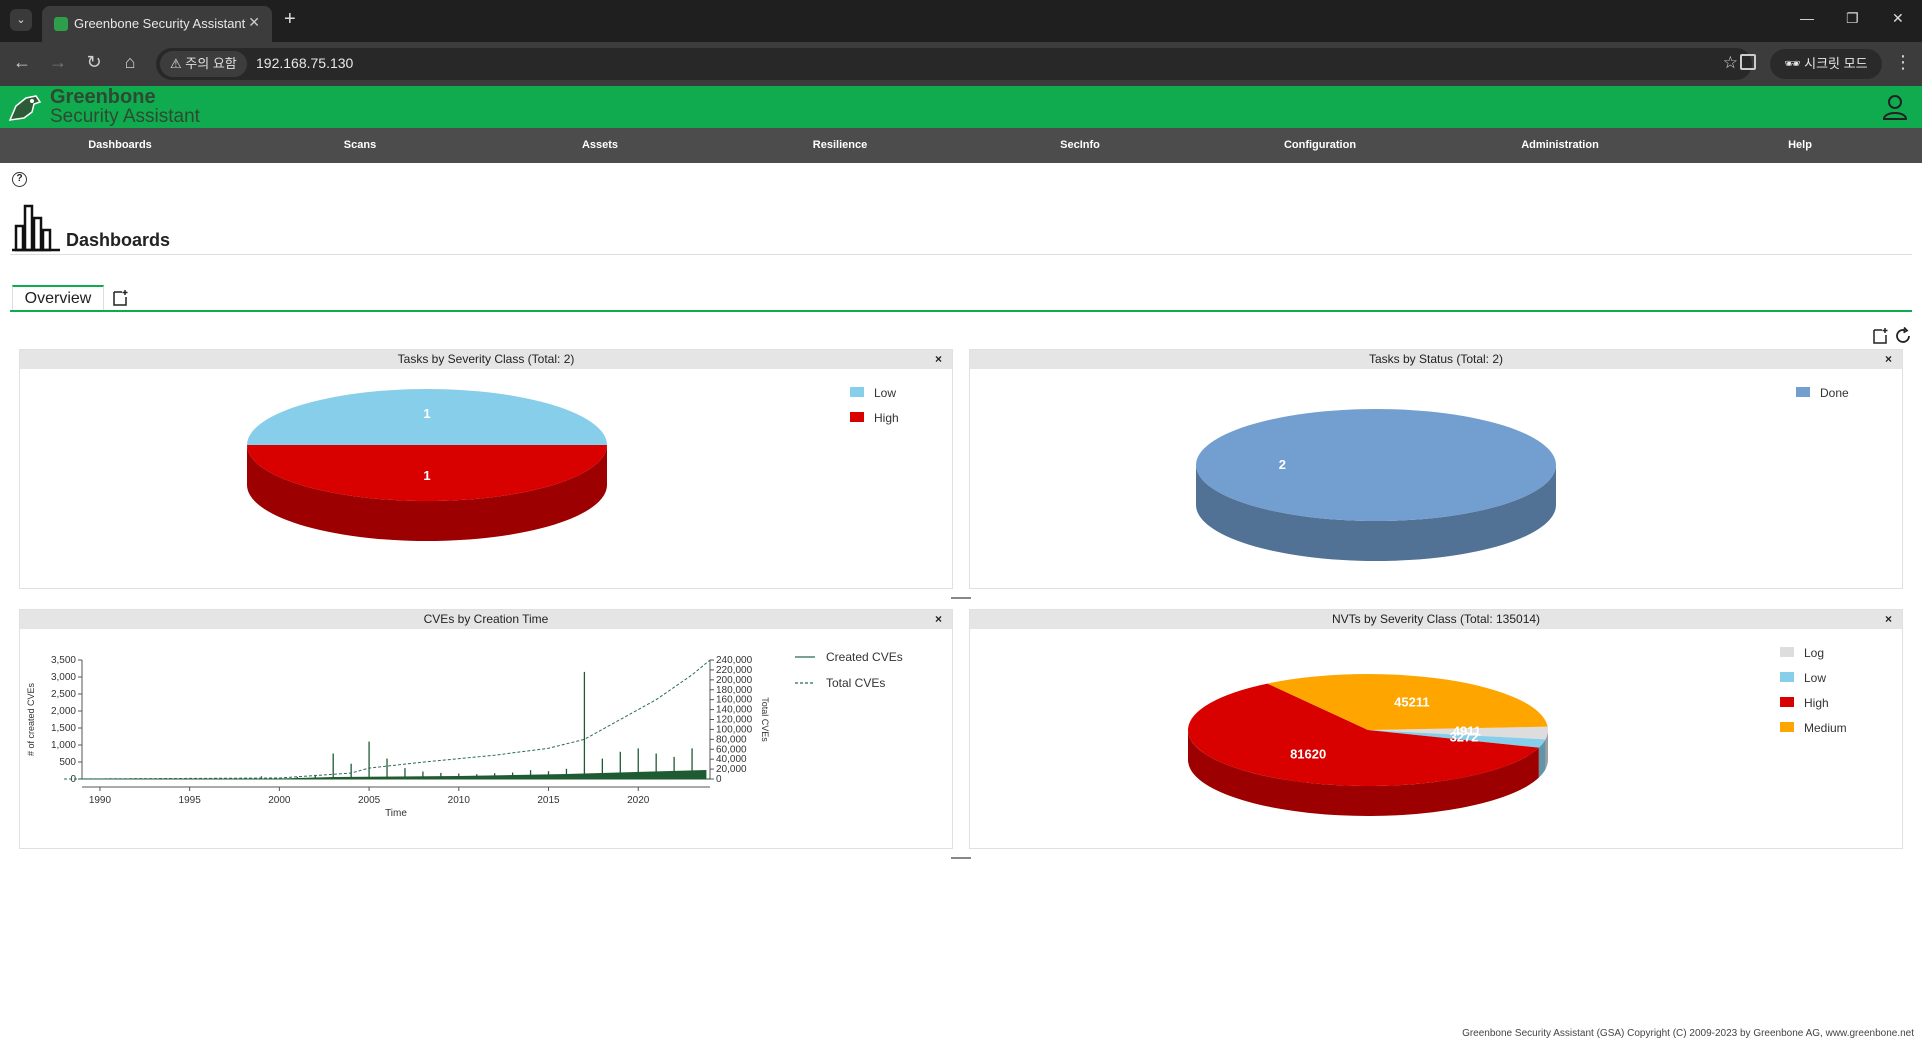  Describe the element at coordinates (840, 145) in the screenshot. I see `menu-resilience: Resilience` at that location.